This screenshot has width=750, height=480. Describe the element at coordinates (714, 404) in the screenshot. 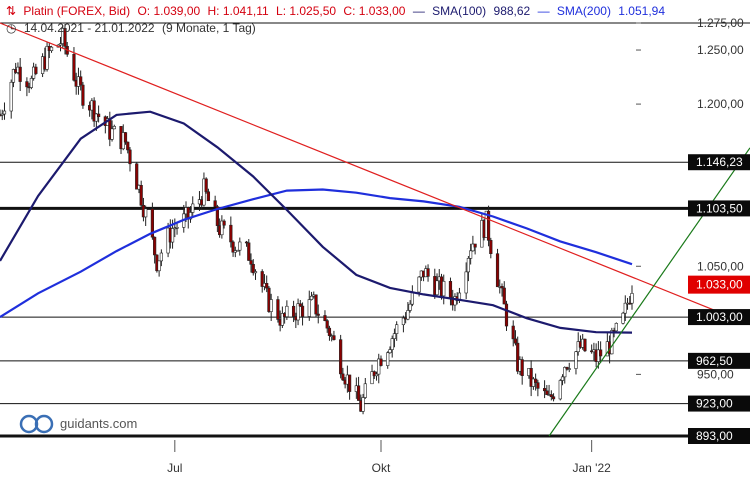

I see `level-box-label: 923,00` at that location.